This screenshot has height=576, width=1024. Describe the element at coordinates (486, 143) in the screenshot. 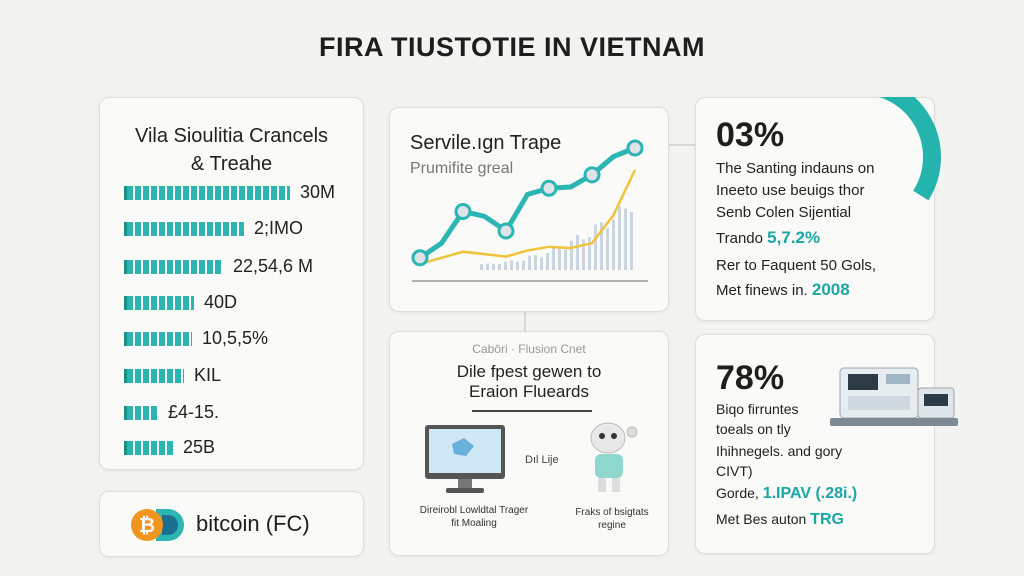

I see `chart-title: Servile.ıgn Trape` at that location.